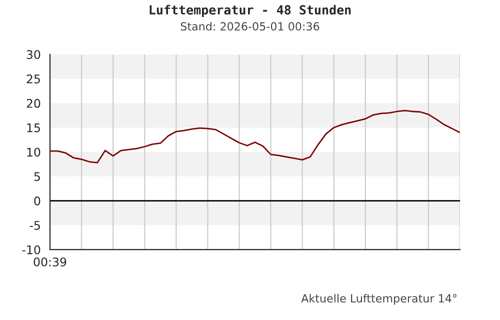 The height and width of the screenshot is (320, 500). What do you see at coordinates (35, 225) in the screenshot?
I see `y-tick-label: -5` at bounding box center [35, 225].